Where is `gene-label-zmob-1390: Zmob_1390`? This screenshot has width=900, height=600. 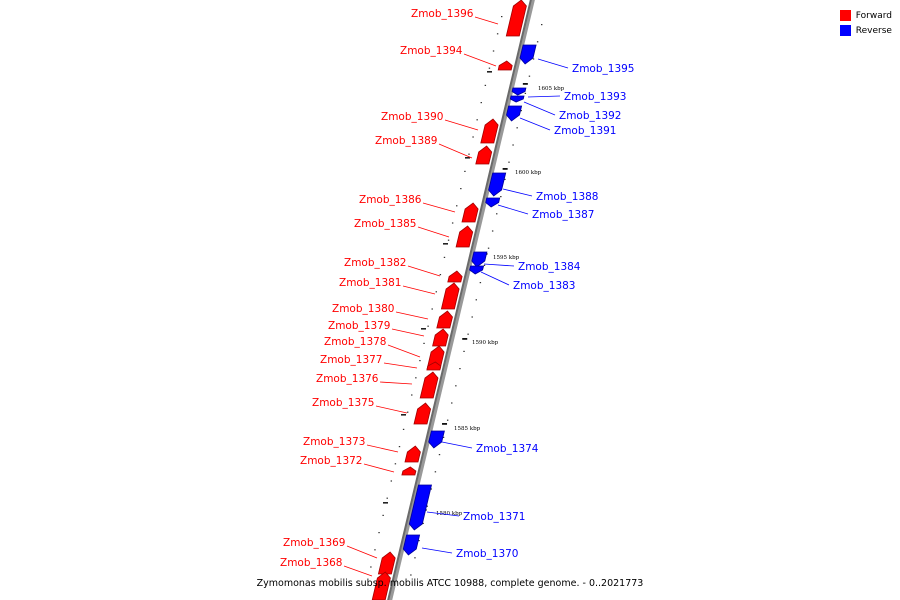 gene-label-zmob-1390: Zmob_1390 is located at coordinates (412, 117).